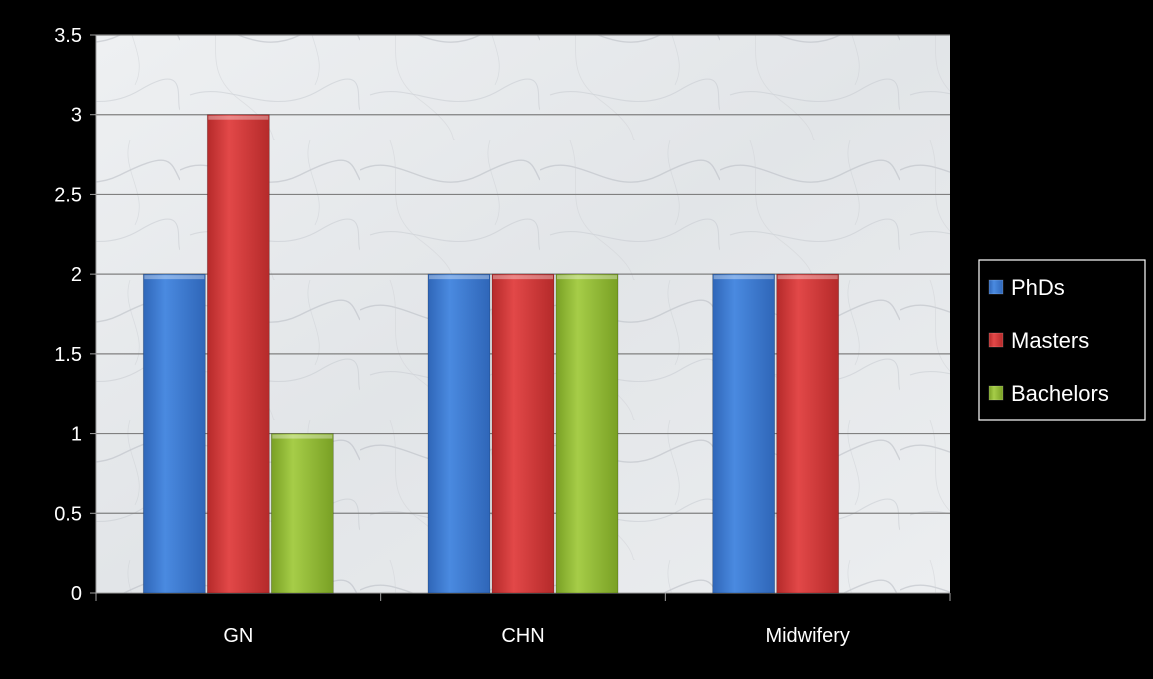 The image size is (1153, 679). I want to click on y-tick-label: 3, so click(76, 116).